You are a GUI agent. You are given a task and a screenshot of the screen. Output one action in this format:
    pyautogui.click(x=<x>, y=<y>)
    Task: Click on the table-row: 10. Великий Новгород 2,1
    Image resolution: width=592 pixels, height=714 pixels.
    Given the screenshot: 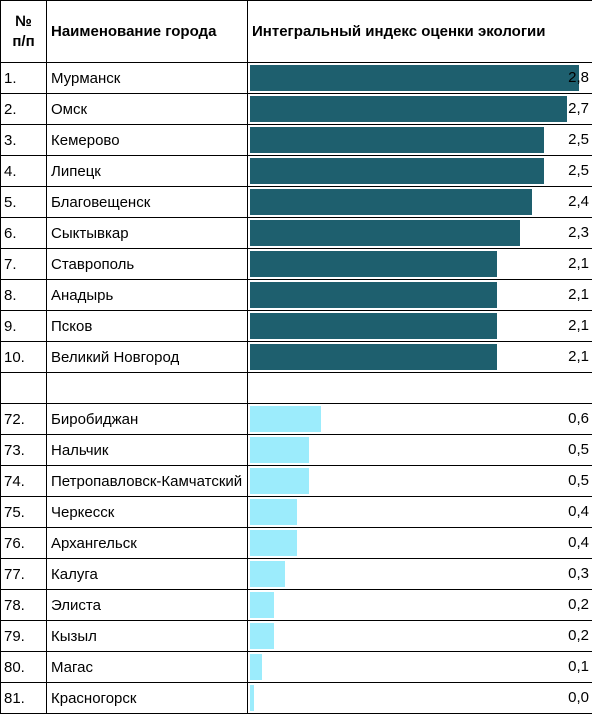 What is the action you would take?
    pyautogui.click(x=296, y=357)
    